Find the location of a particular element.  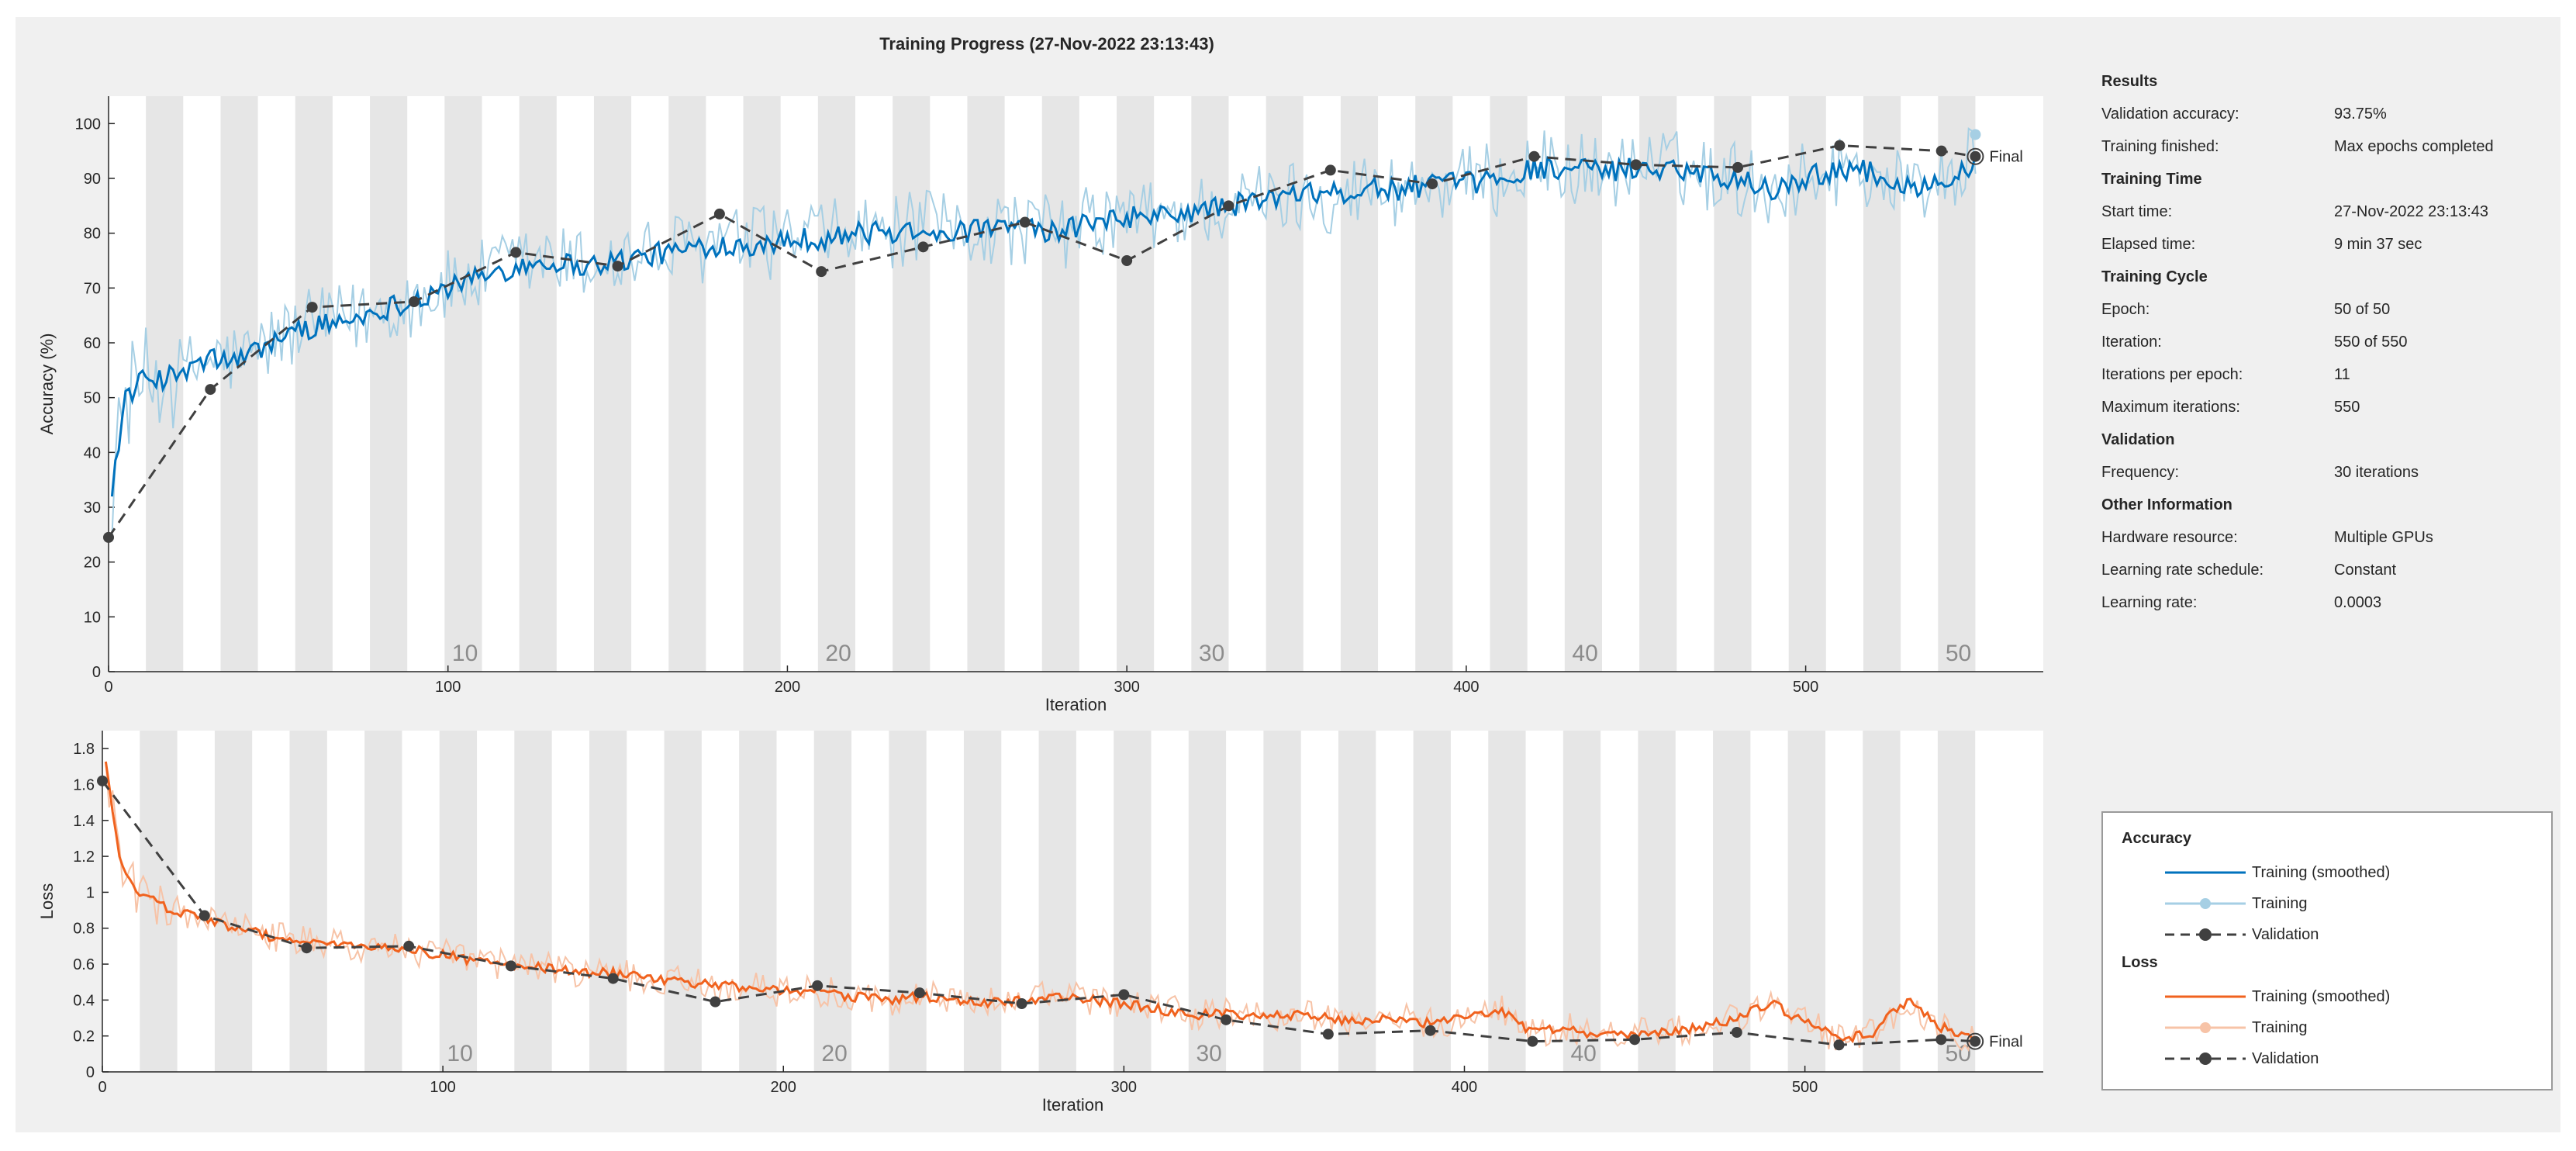

accuracy-epoch-label: 10 is located at coordinates (465, 653).